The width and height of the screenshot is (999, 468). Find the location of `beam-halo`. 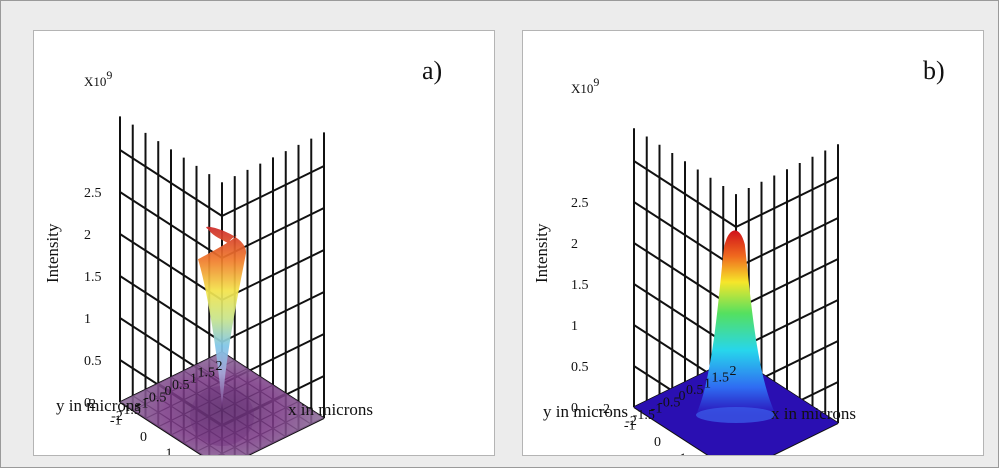

beam-halo is located at coordinates (222, 416).